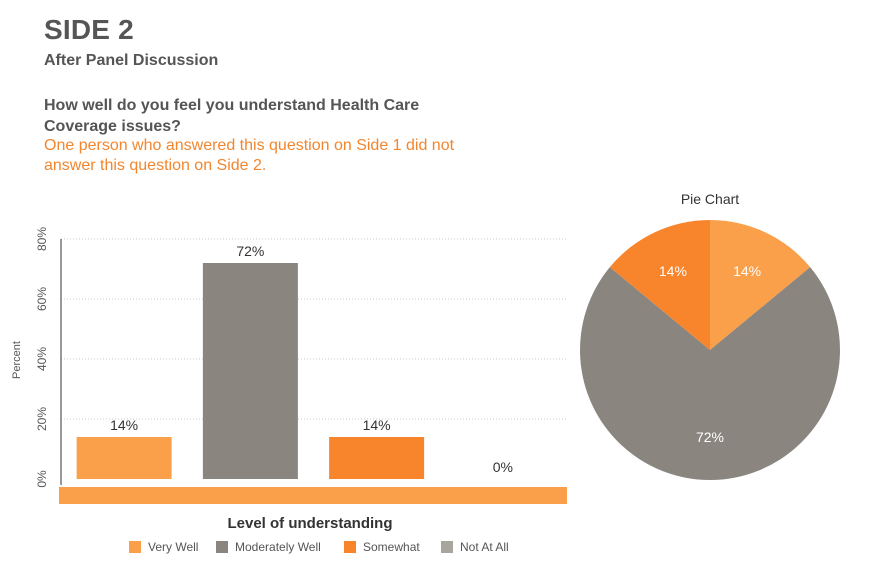  I want to click on pie-chart: Pie Chart 14% 72% 14%, so click(709, 336).